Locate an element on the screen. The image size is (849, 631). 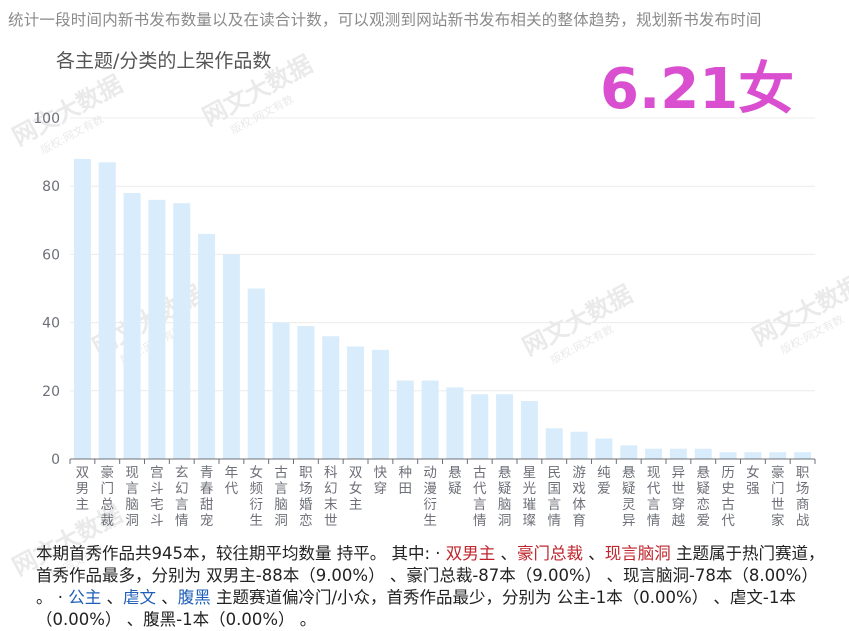
x-tick-label: 玄幻言情 is located at coordinates (182, 496).